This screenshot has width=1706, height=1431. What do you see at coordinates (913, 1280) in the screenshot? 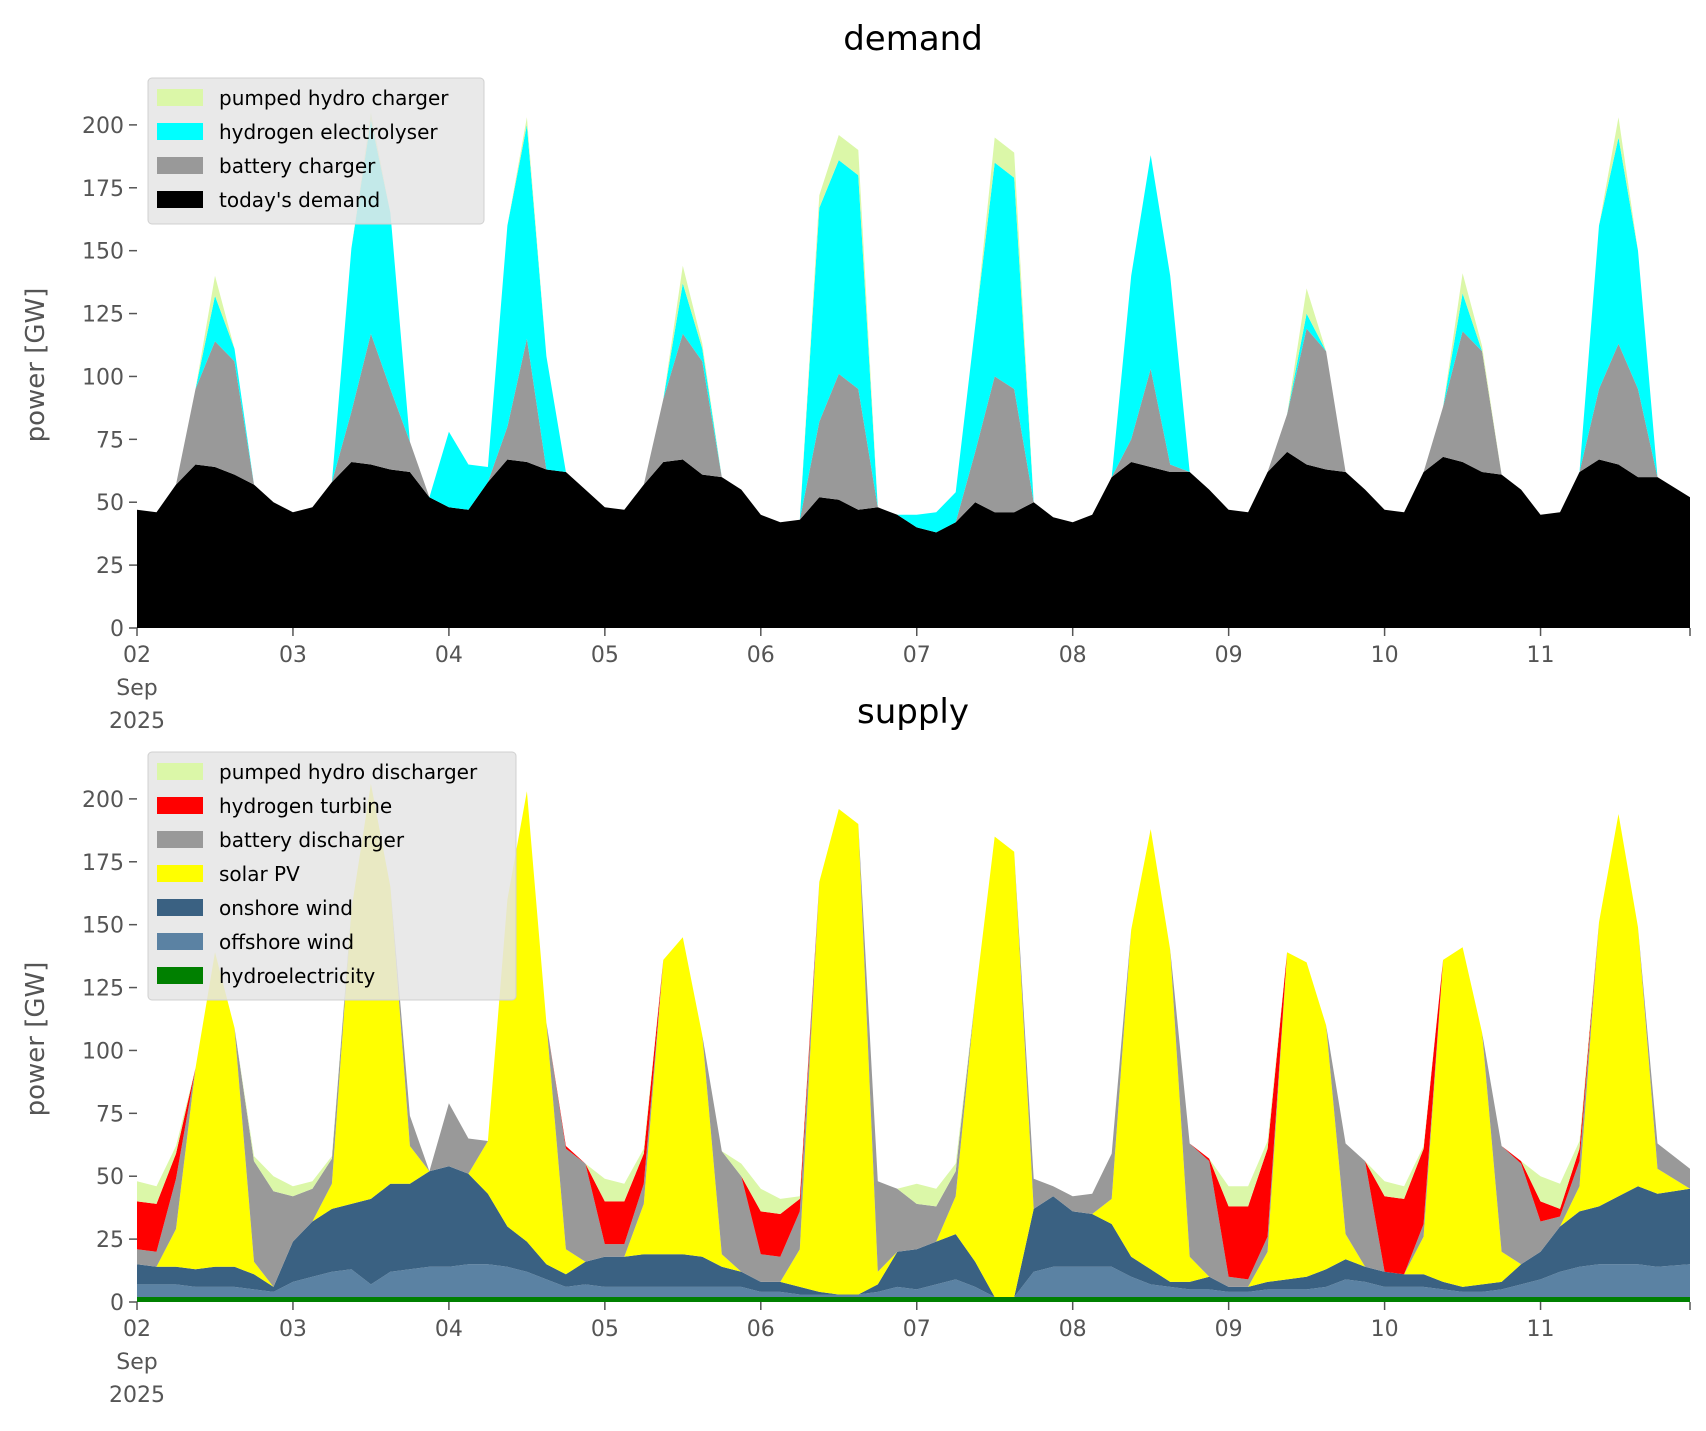
I see `area-offshore-wind` at bounding box center [913, 1280].